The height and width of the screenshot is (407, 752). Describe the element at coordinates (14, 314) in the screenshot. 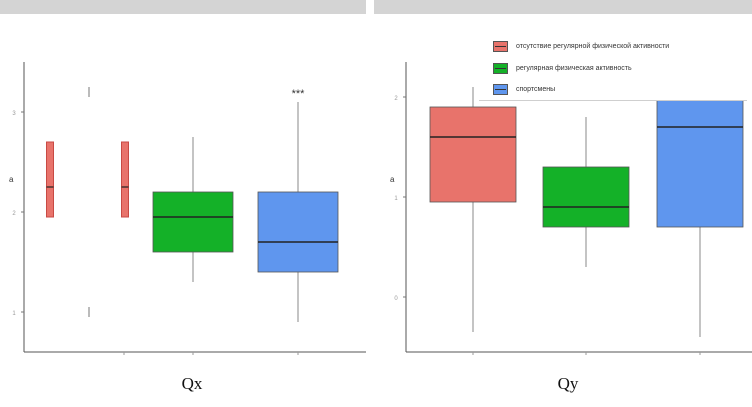

I see `y-tick-label-0-0: 1` at that location.